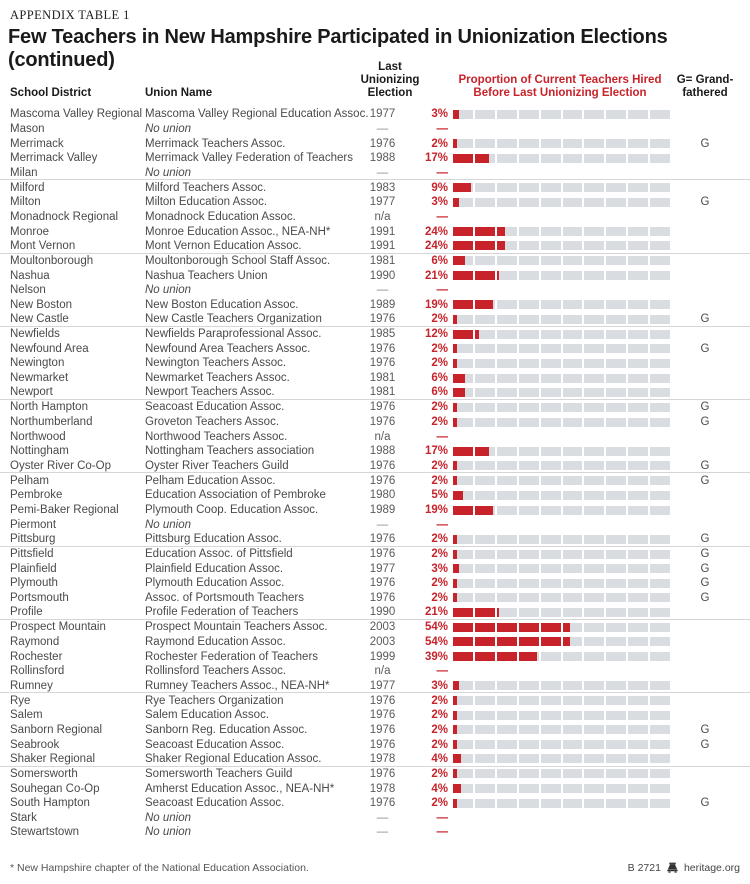 This screenshot has width=750, height=884. Describe the element at coordinates (35, 334) in the screenshot. I see `district-cell: Newfields` at that location.